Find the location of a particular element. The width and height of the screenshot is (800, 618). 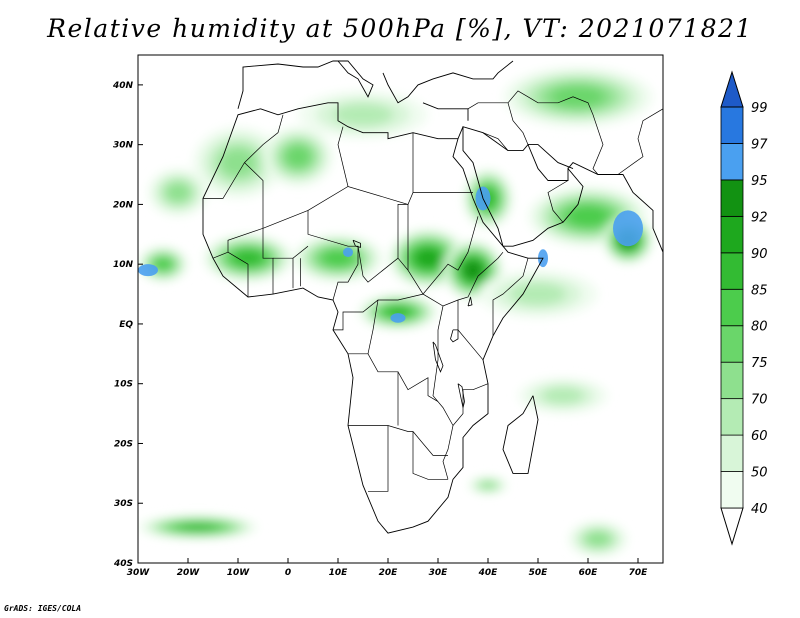

colorbar-label: 50 is located at coordinates (759, 473).